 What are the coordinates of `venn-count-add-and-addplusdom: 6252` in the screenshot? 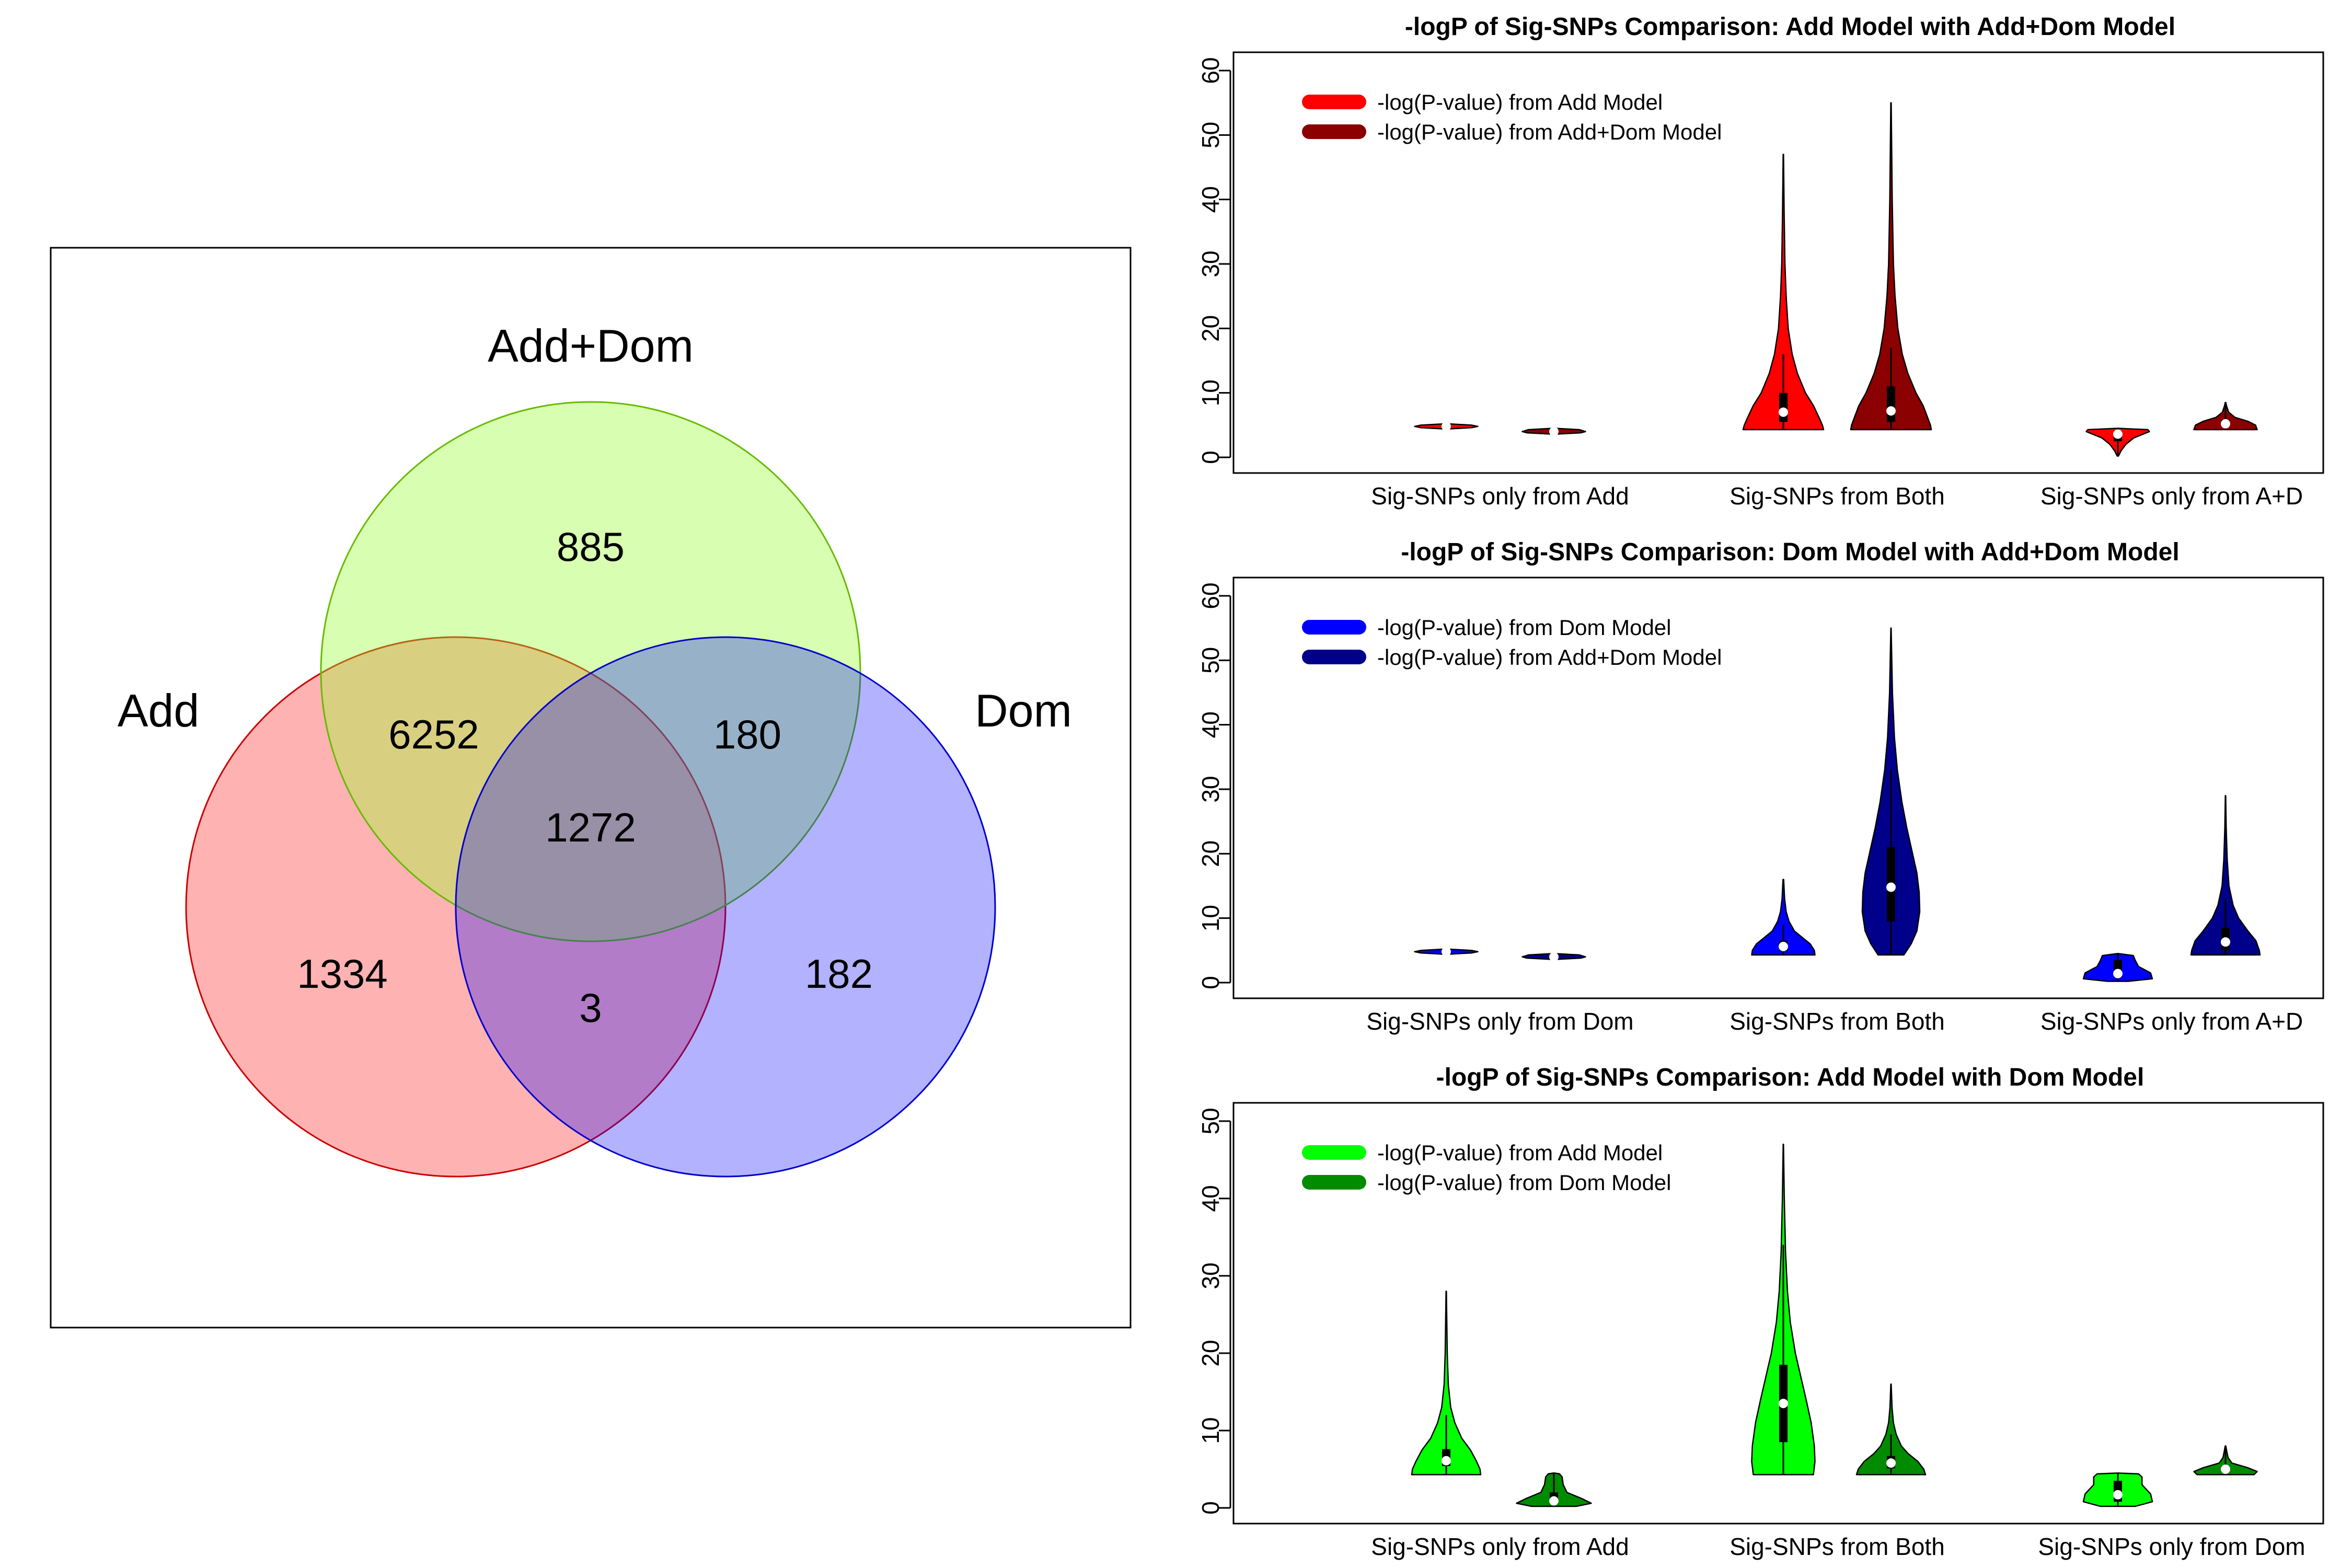 It's located at (433, 734).